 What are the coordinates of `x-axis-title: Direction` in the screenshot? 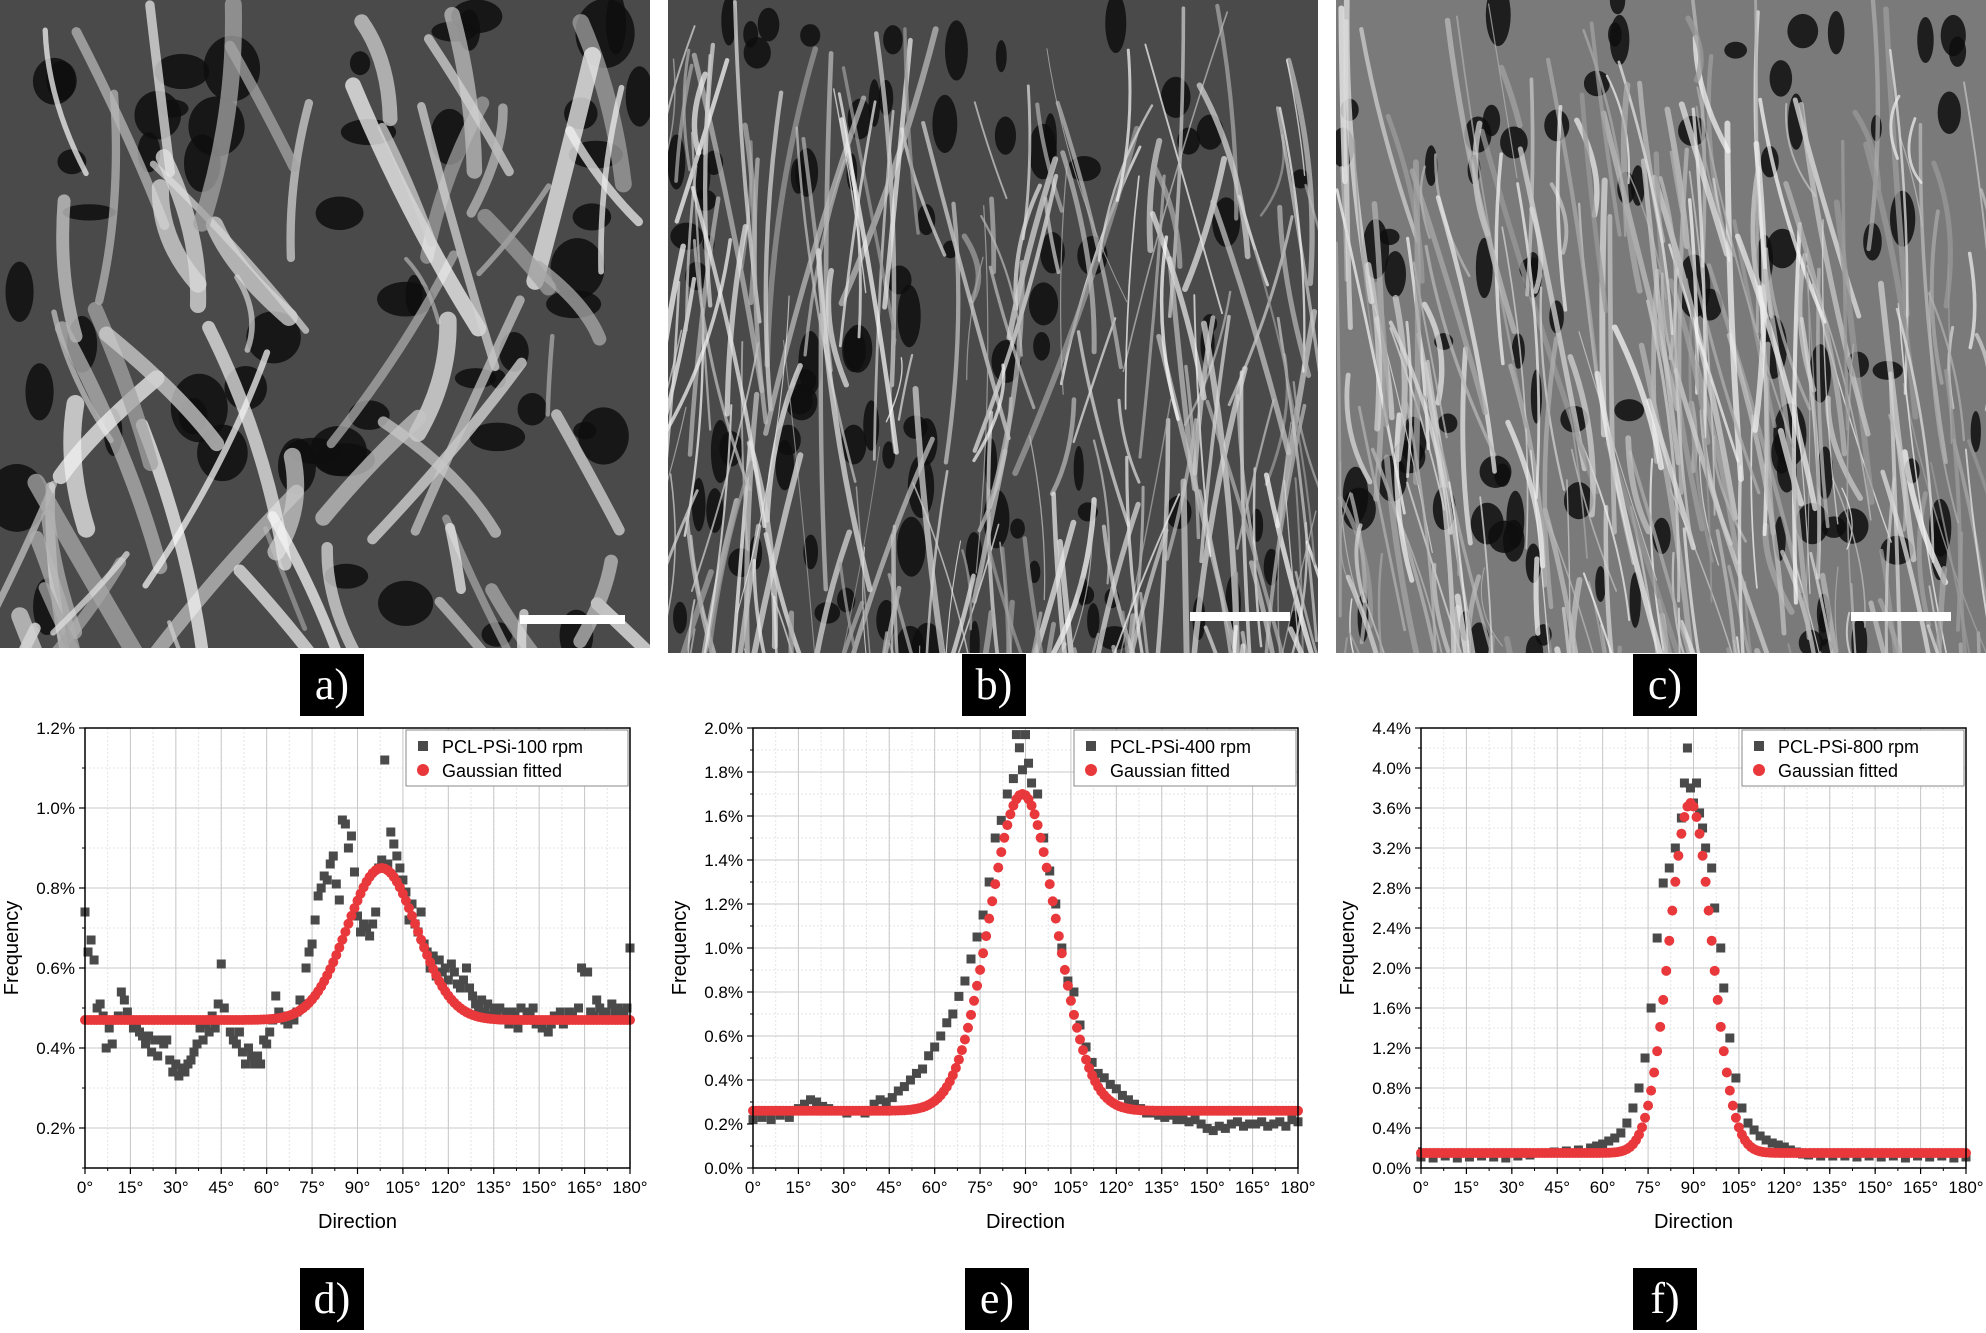 It's located at (1025, 1222).